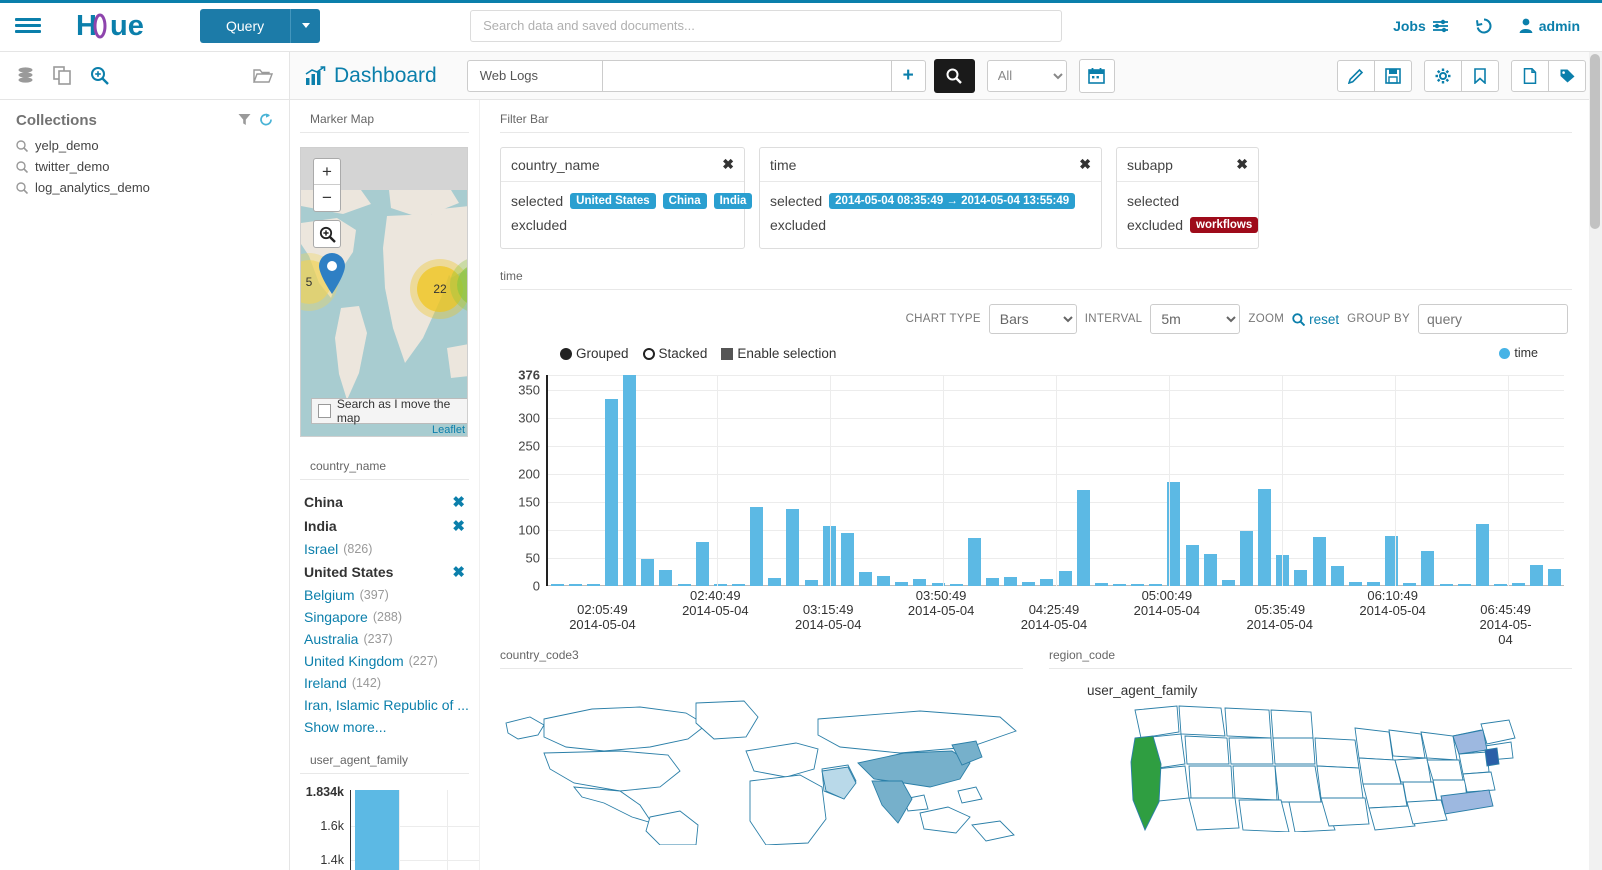  I want to click on facet-item-india: India ✖, so click(386, 526).